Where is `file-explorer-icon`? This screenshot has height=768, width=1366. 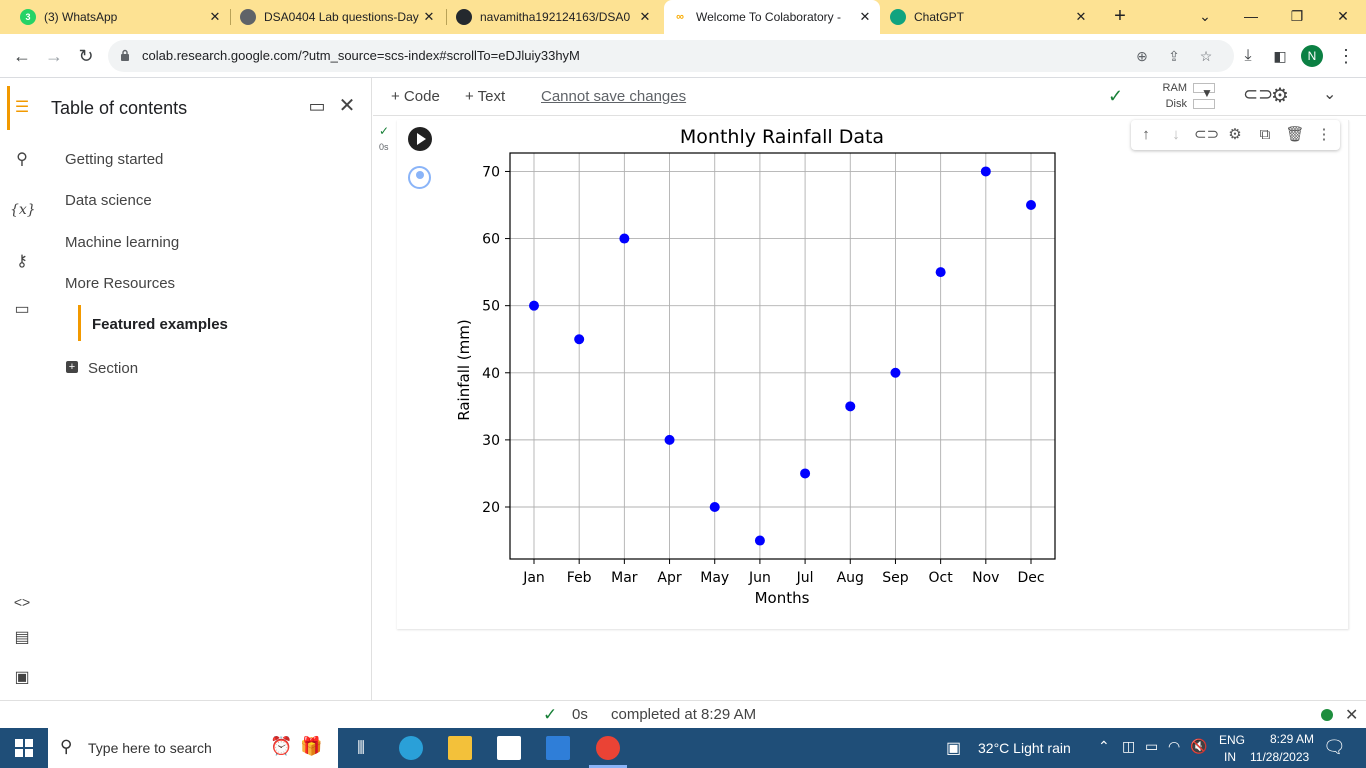
file-explorer-icon is located at coordinates (460, 748).